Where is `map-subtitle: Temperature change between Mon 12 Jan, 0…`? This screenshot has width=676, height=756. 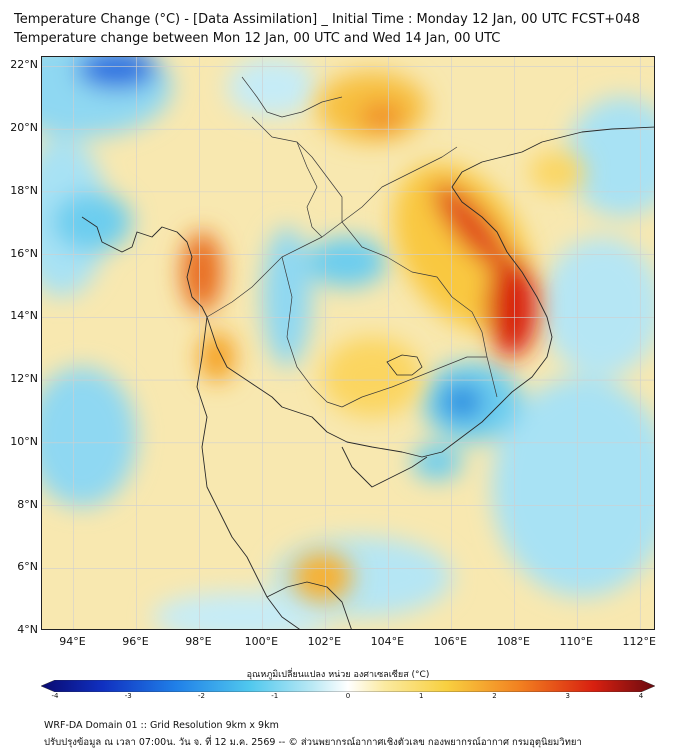
map-subtitle: Temperature change between Mon 12 Jan, 0… is located at coordinates (257, 38).